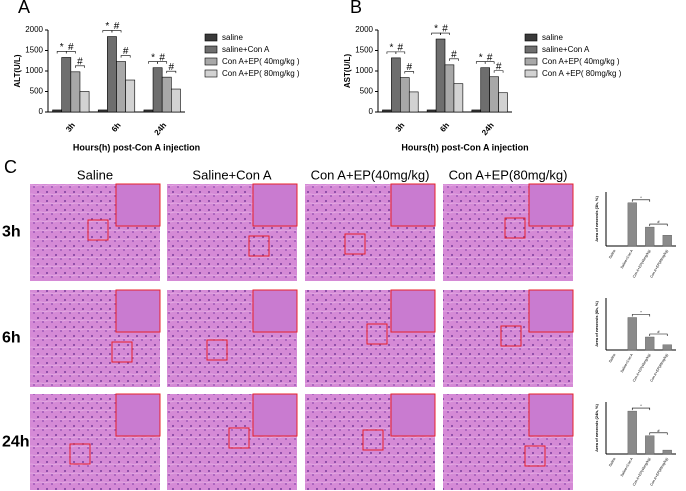 The width and height of the screenshot is (686, 491). Describe the element at coordinates (566, 49) in the screenshot. I see `legend-label: saline+Con A` at that location.